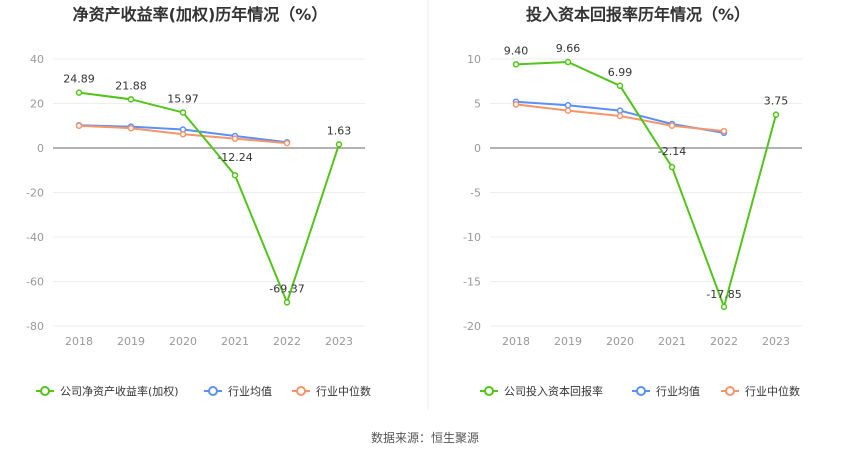  Describe the element at coordinates (472, 237) in the screenshot. I see `y-tick-label: -10` at that location.